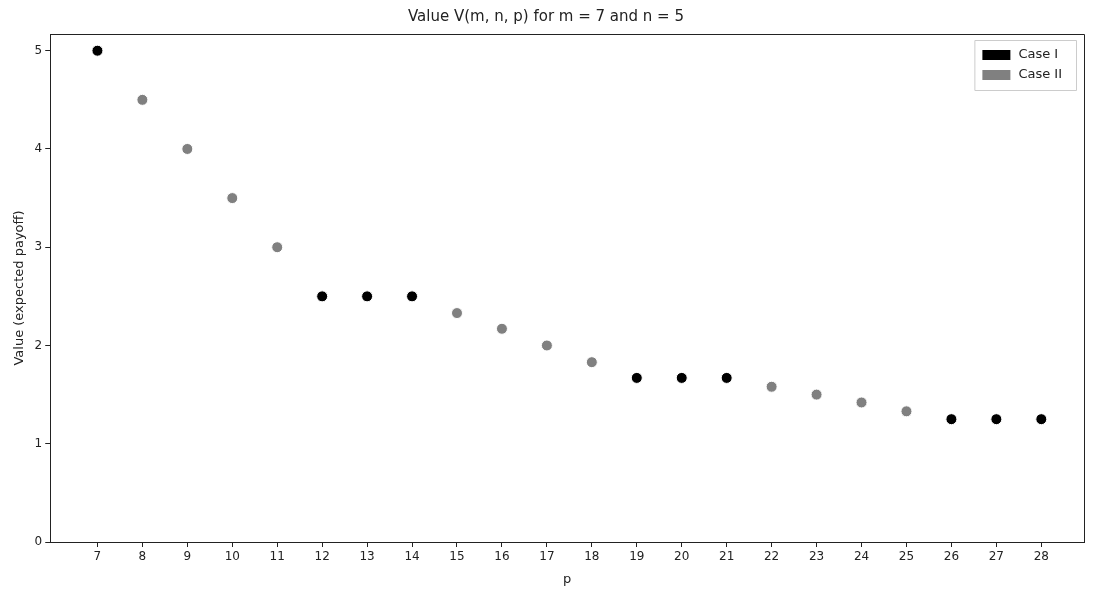 The height and width of the screenshot is (595, 1100). Describe the element at coordinates (38, 442) in the screenshot. I see `y-tick-label: 1` at that location.